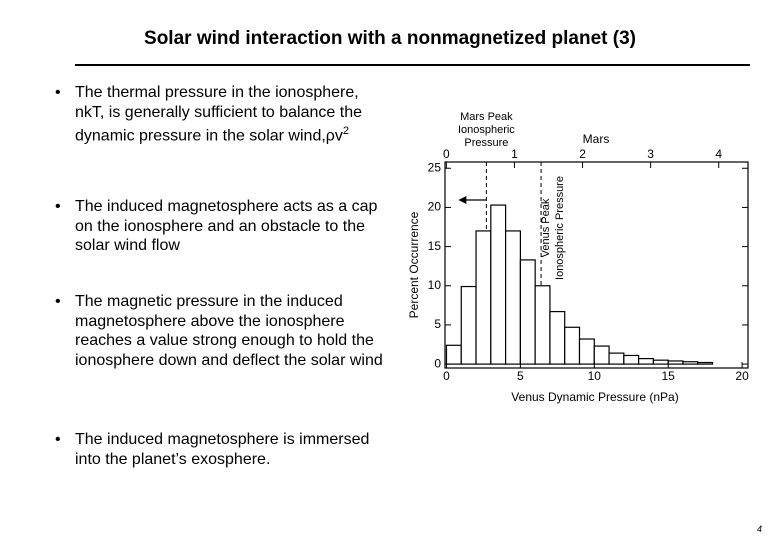  What do you see at coordinates (486, 130) in the screenshot?
I see `annotation-text: Ionospheric` at bounding box center [486, 130].